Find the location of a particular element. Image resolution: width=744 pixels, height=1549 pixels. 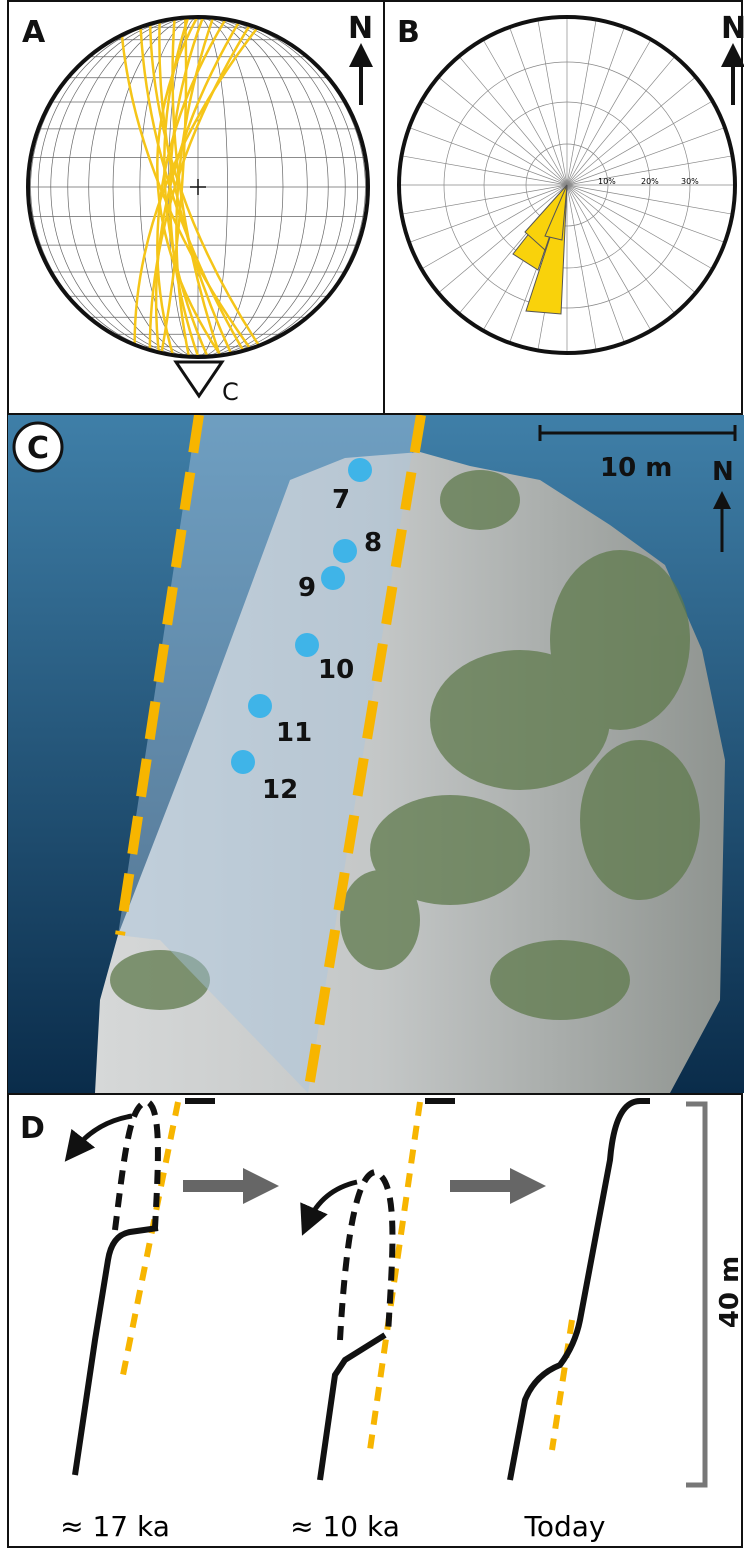

height-label: 40 m is located at coordinates (729, 1292).